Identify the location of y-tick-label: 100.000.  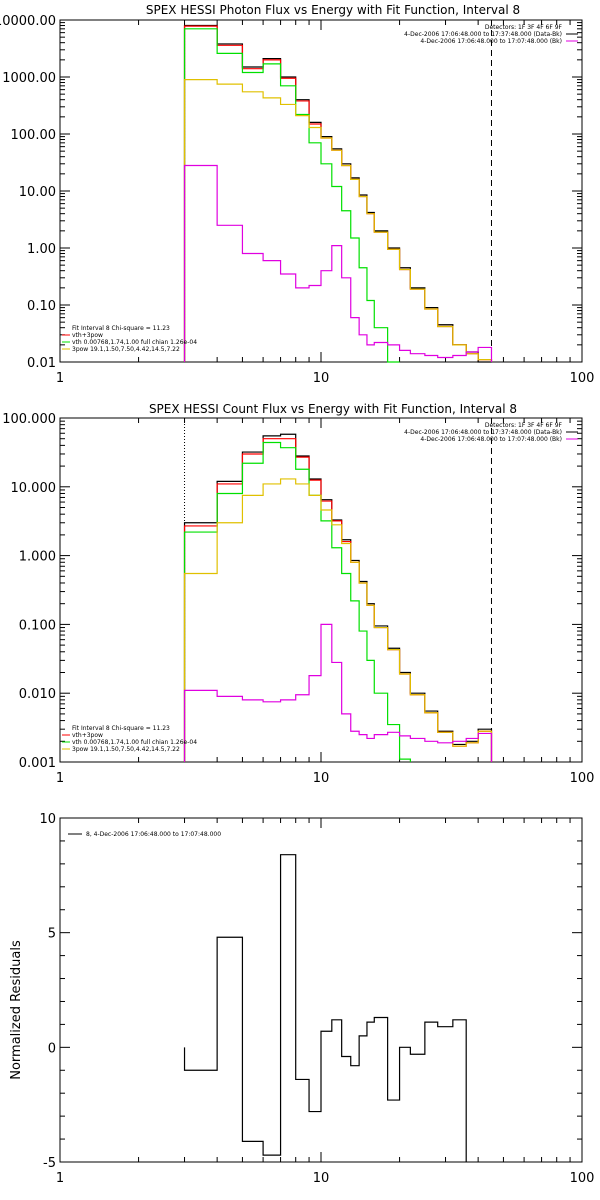
(29, 419).